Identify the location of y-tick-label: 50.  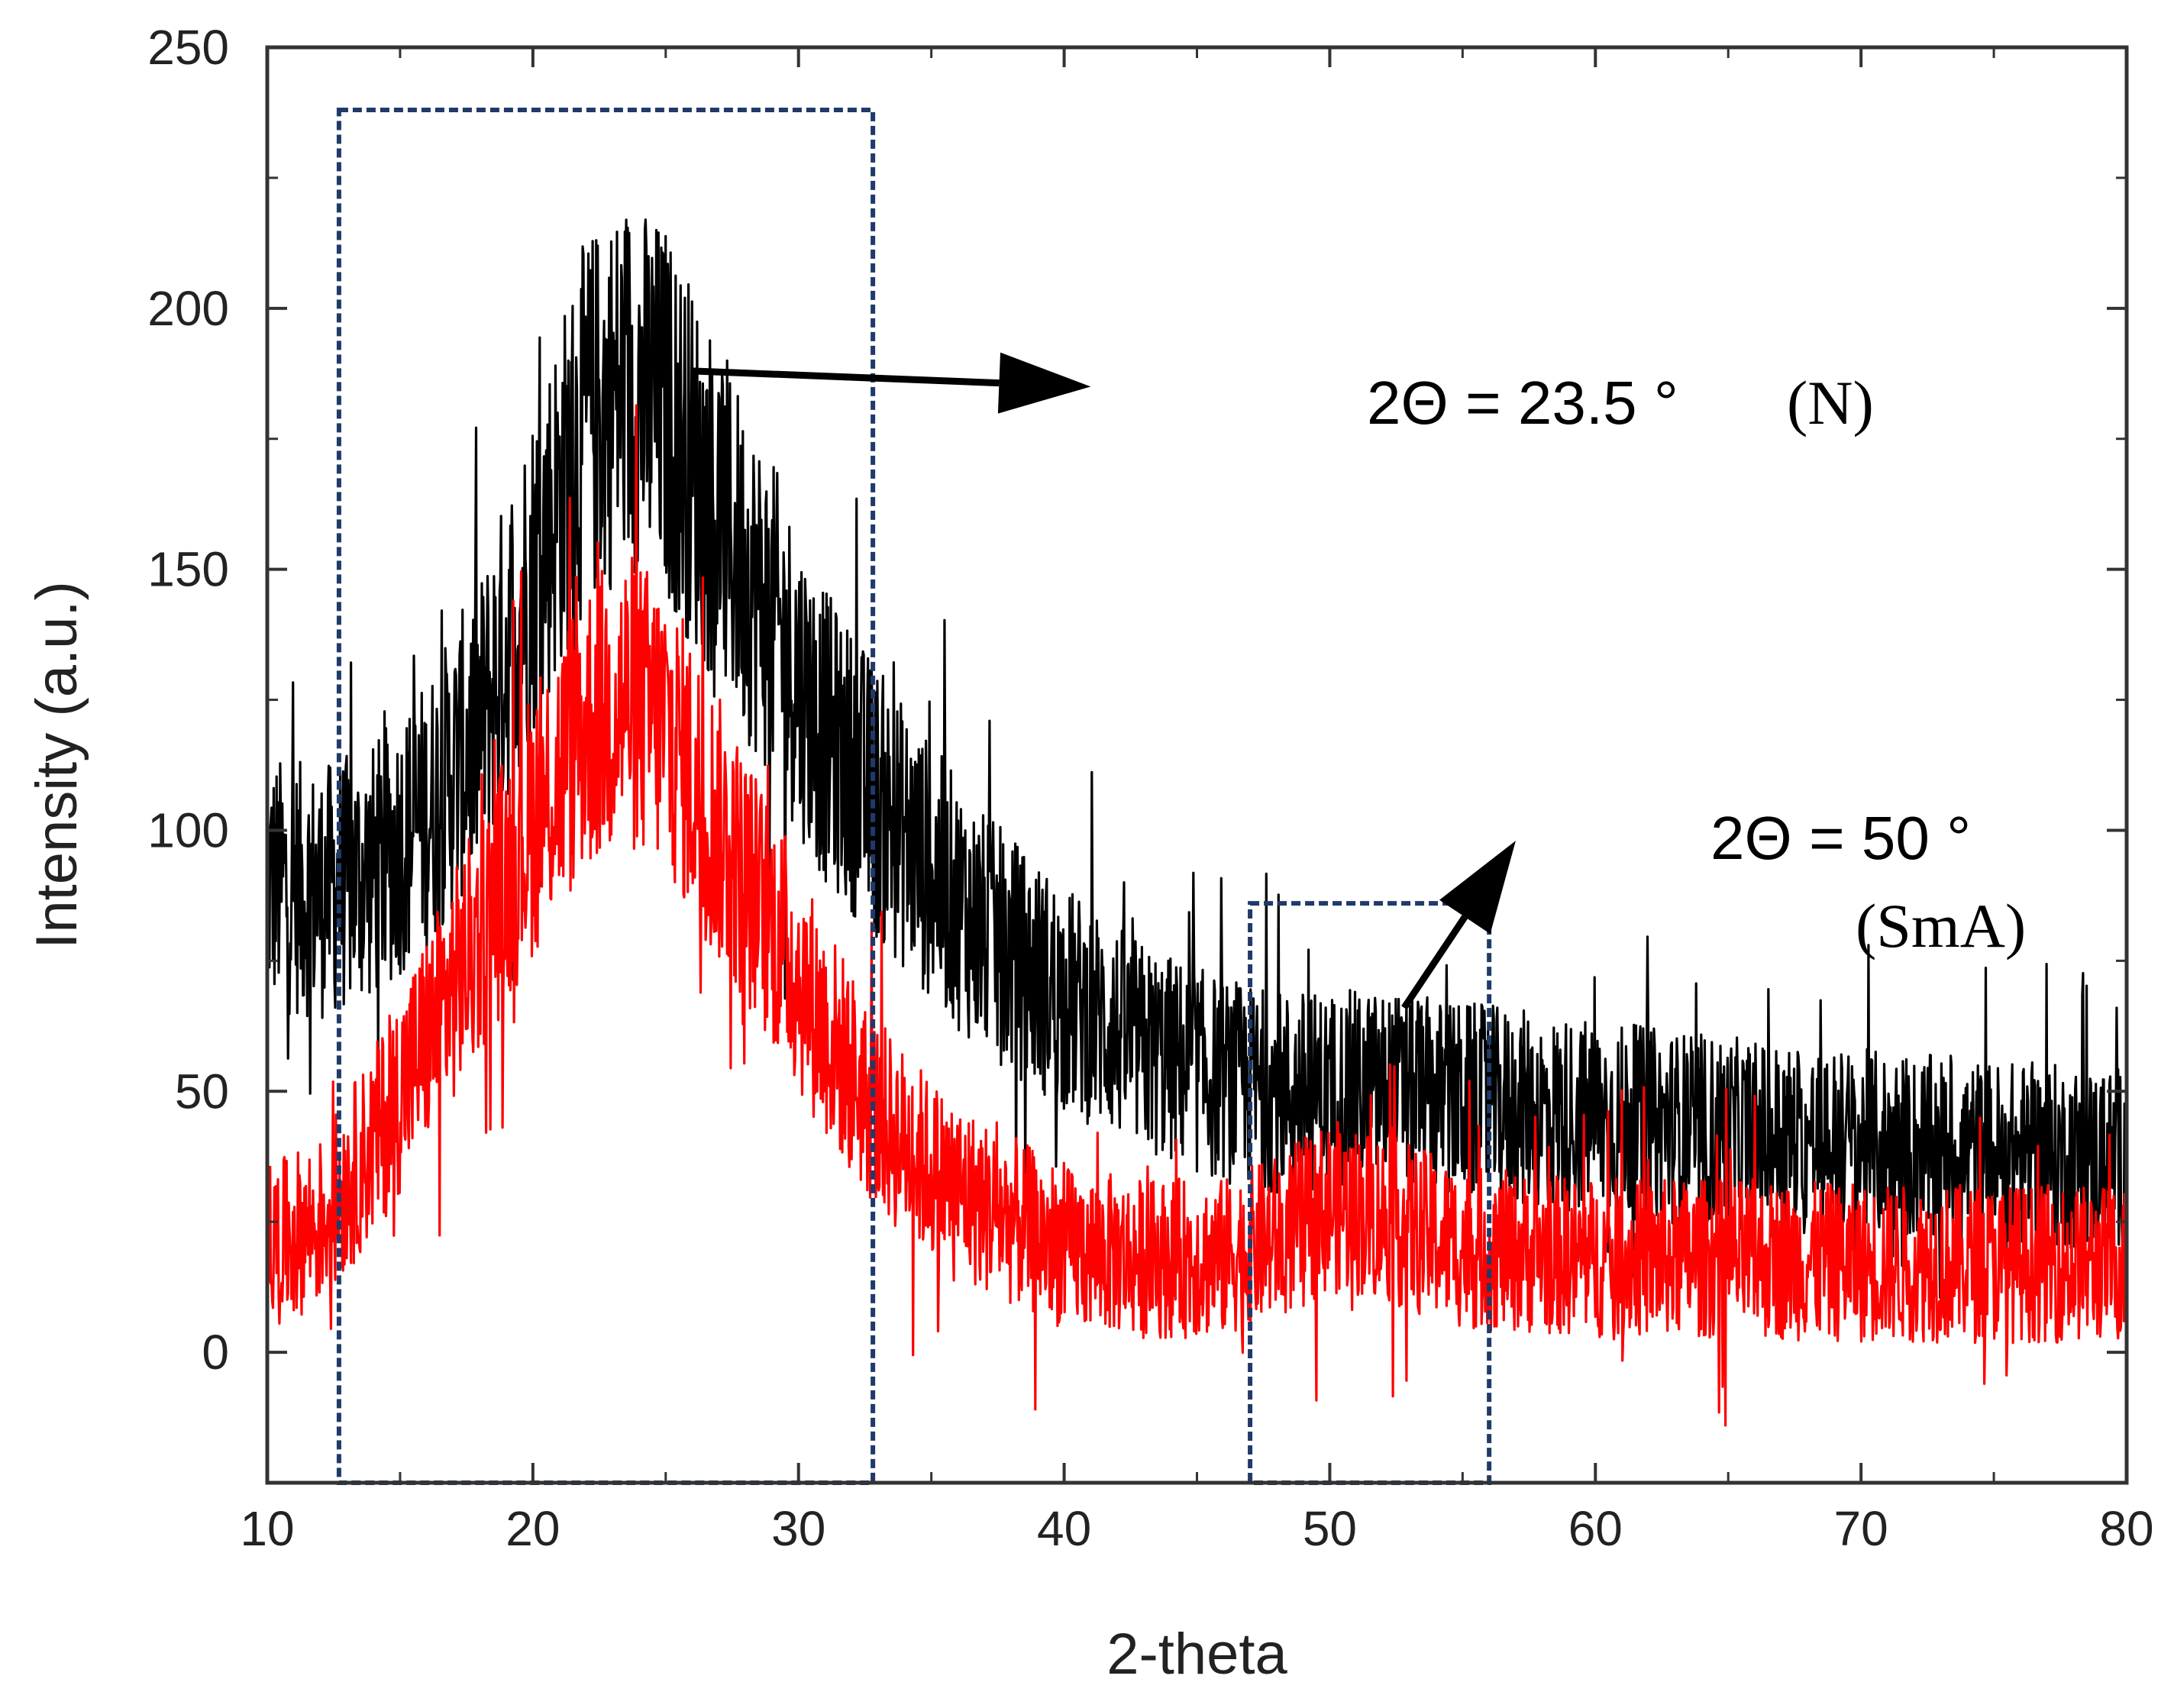
(202, 1091).